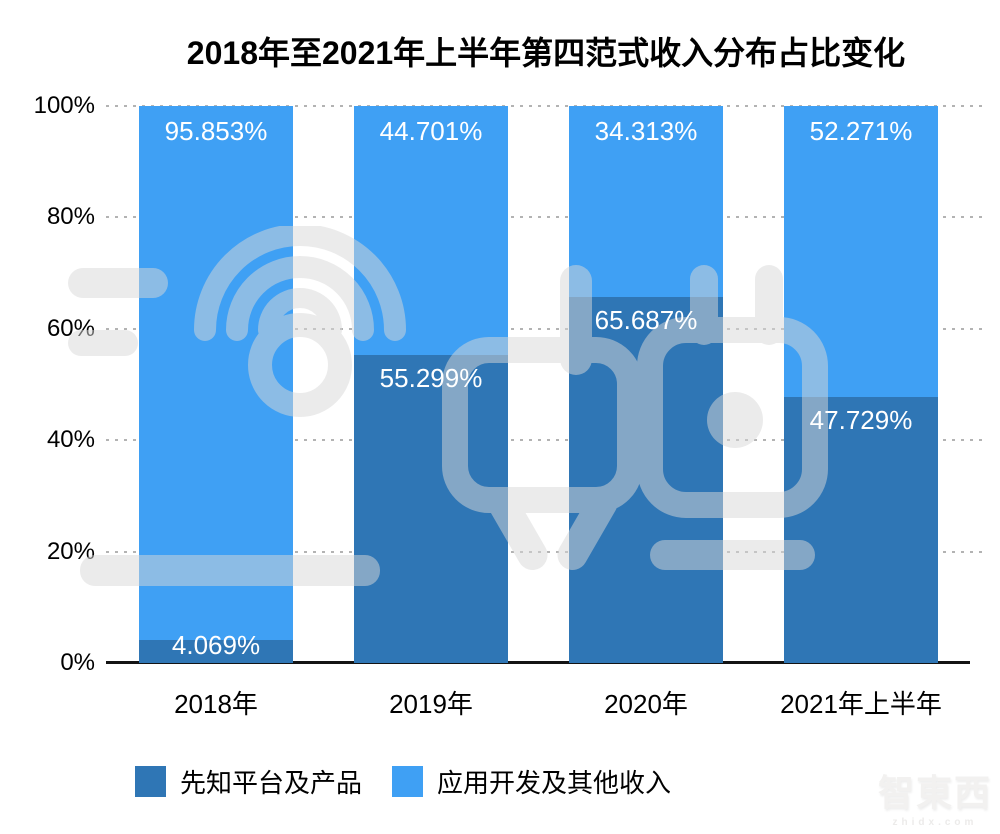 This screenshot has width=1000, height=834. Describe the element at coordinates (216, 373) in the screenshot. I see `segment-appdev-2018年: 95.853%` at that location.